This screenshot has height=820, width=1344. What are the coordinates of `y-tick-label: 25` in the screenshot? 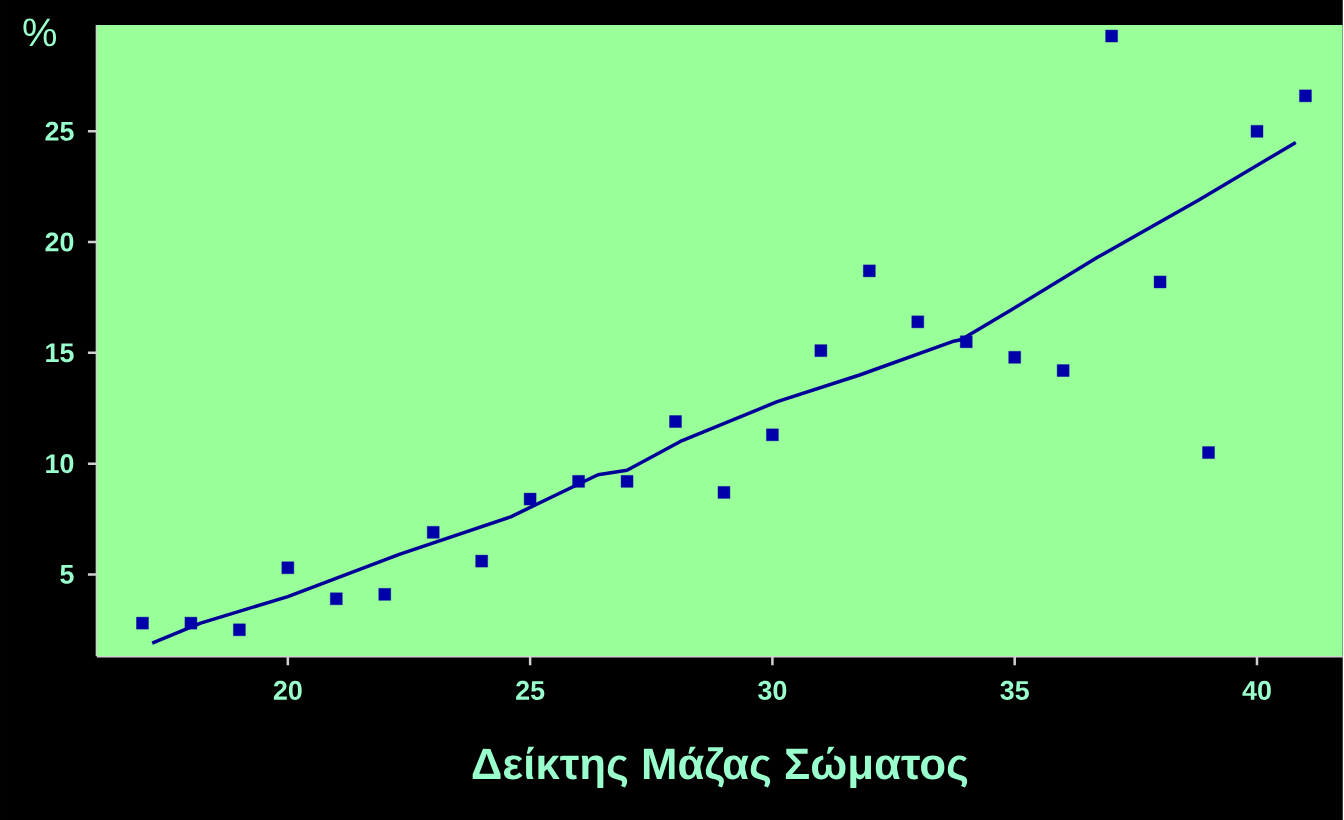 It's located at (59, 131).